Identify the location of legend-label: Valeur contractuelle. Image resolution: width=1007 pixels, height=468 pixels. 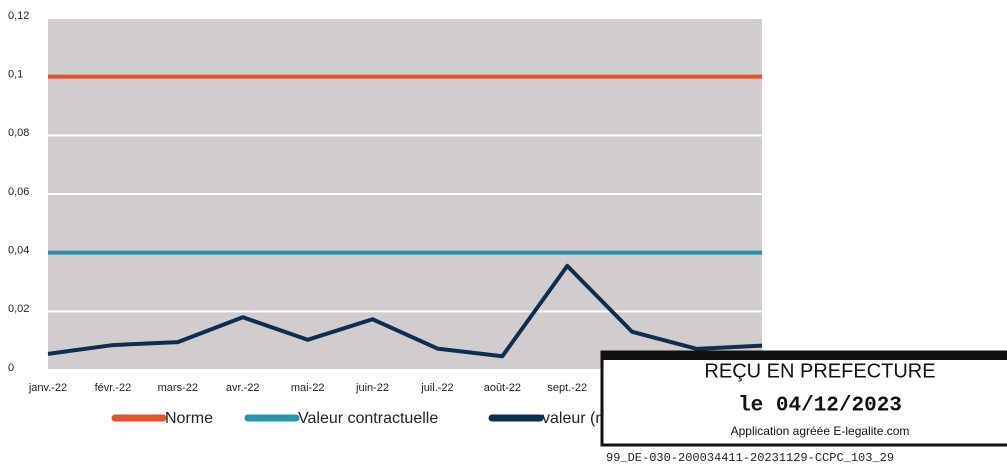
(368, 418).